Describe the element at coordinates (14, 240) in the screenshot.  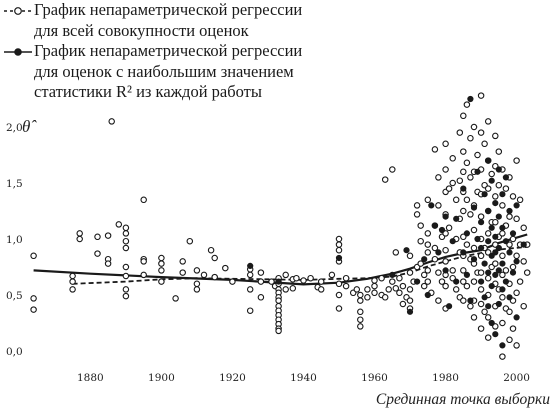
I see `y-axis-ticks: 0,0 0,5 1,0 1,5 2,0` at that location.